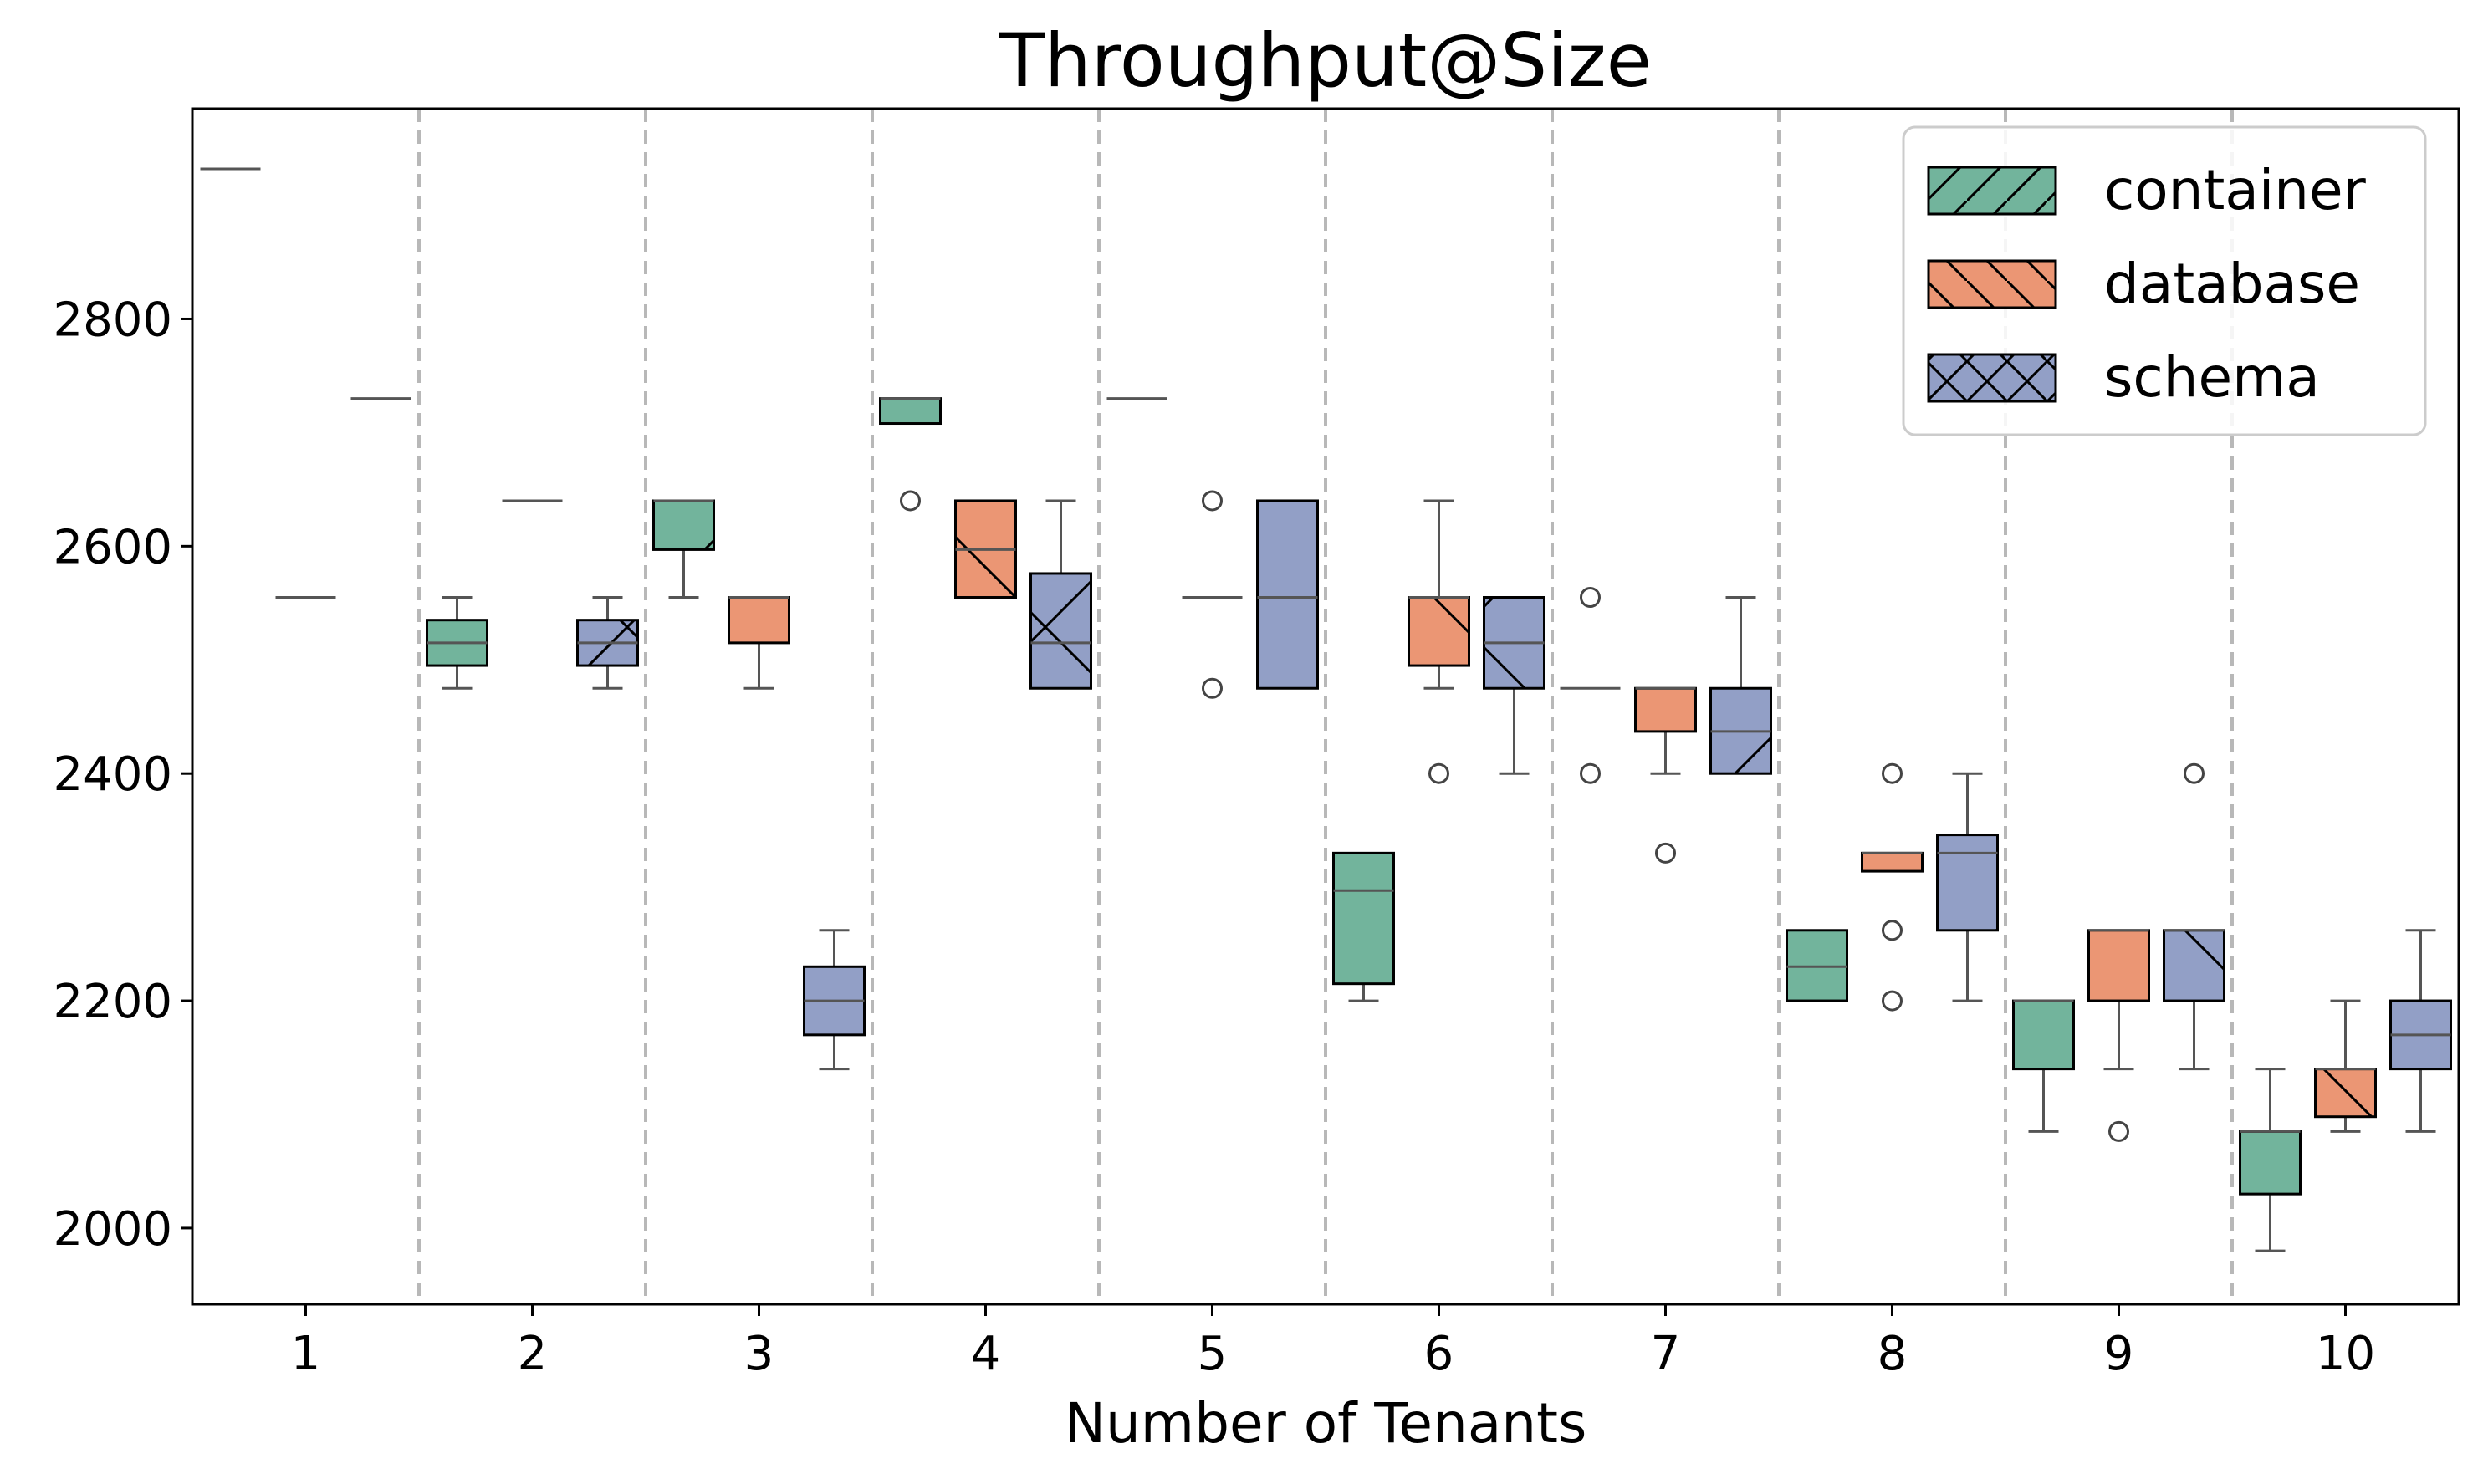 The height and width of the screenshot is (1484, 2483). Describe the element at coordinates (533, 1354) in the screenshot. I see `x-tick-label: 2` at that location.